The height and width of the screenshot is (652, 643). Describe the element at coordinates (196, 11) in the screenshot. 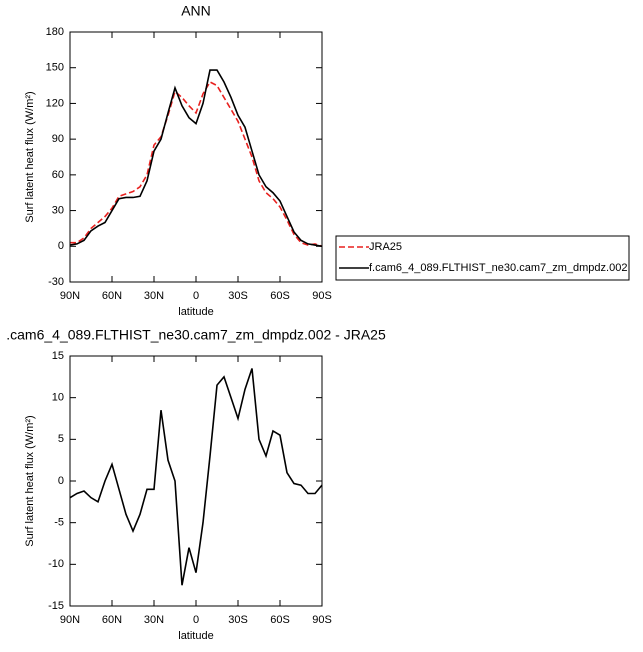

I see `chart-title: ANN` at that location.